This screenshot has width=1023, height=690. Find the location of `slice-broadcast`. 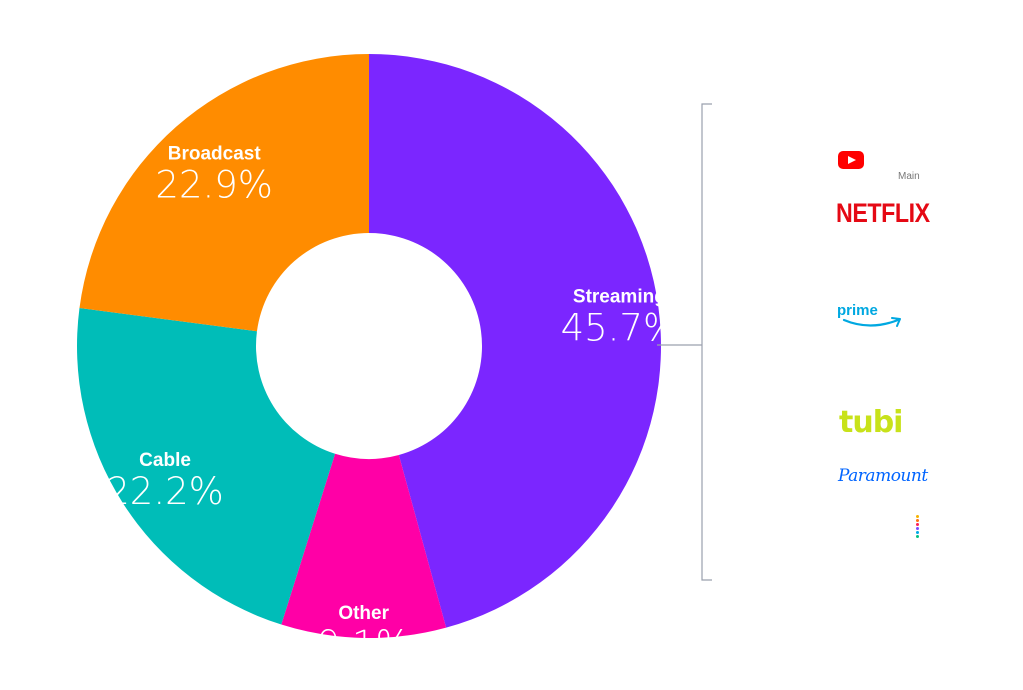

slice-broadcast is located at coordinates (224, 193).